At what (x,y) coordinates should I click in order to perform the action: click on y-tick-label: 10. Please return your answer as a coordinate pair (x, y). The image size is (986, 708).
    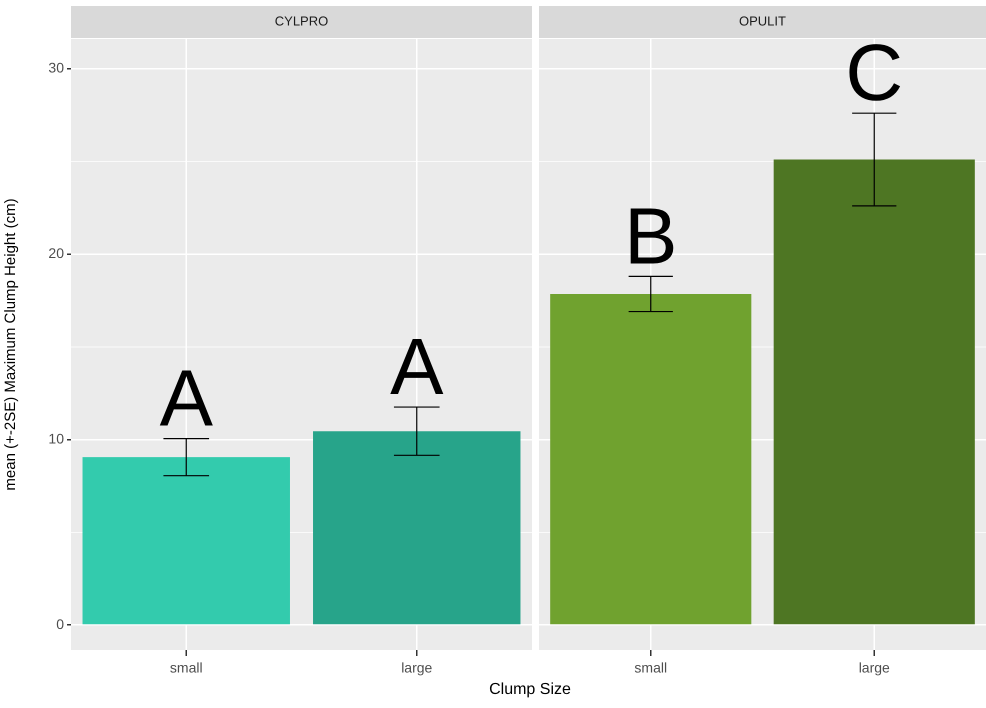
    Looking at the image, I should click on (56, 438).